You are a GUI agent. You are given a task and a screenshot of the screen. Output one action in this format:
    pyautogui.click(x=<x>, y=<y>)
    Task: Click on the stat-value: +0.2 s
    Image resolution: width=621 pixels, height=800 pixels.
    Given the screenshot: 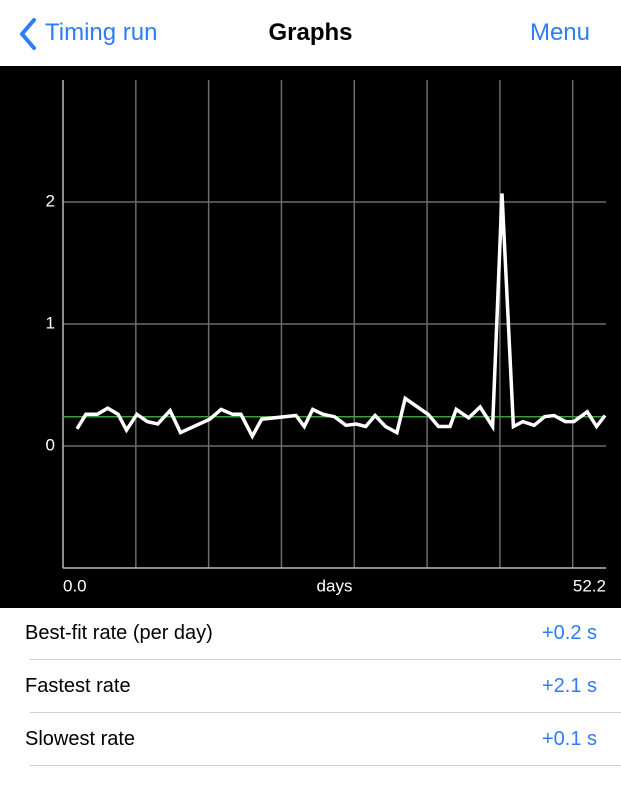 What is the action you would take?
    pyautogui.click(x=569, y=633)
    